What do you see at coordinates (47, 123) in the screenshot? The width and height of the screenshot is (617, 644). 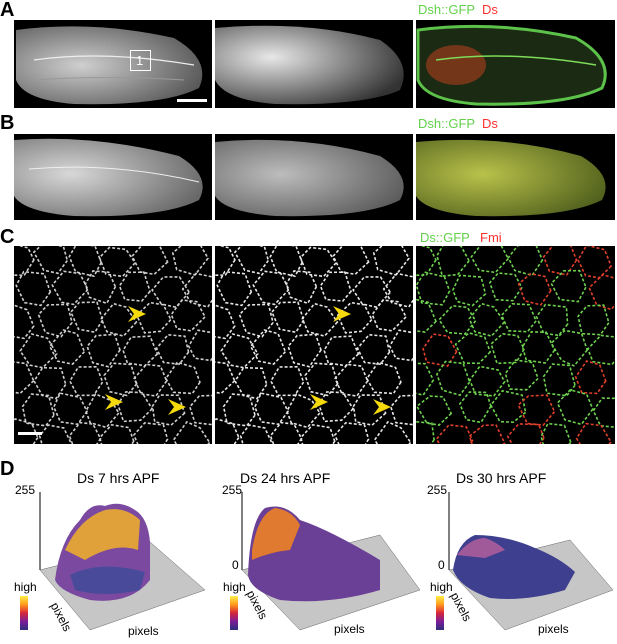 I see `panel-b-left-label: Dsh::GFP` at bounding box center [47, 123].